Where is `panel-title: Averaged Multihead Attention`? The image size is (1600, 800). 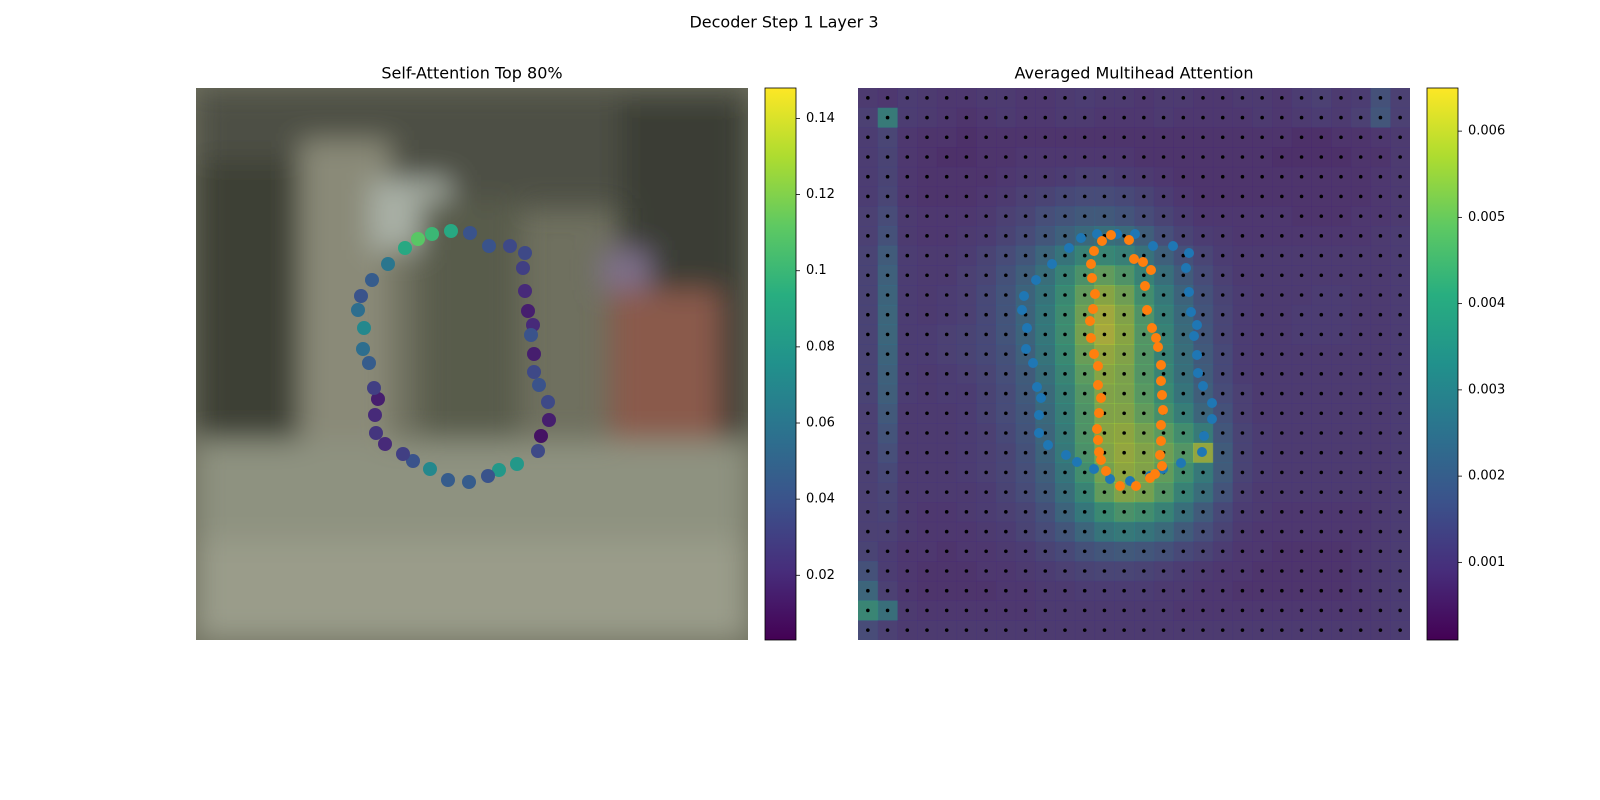 panel-title: Averaged Multihead Attention is located at coordinates (1134, 73).